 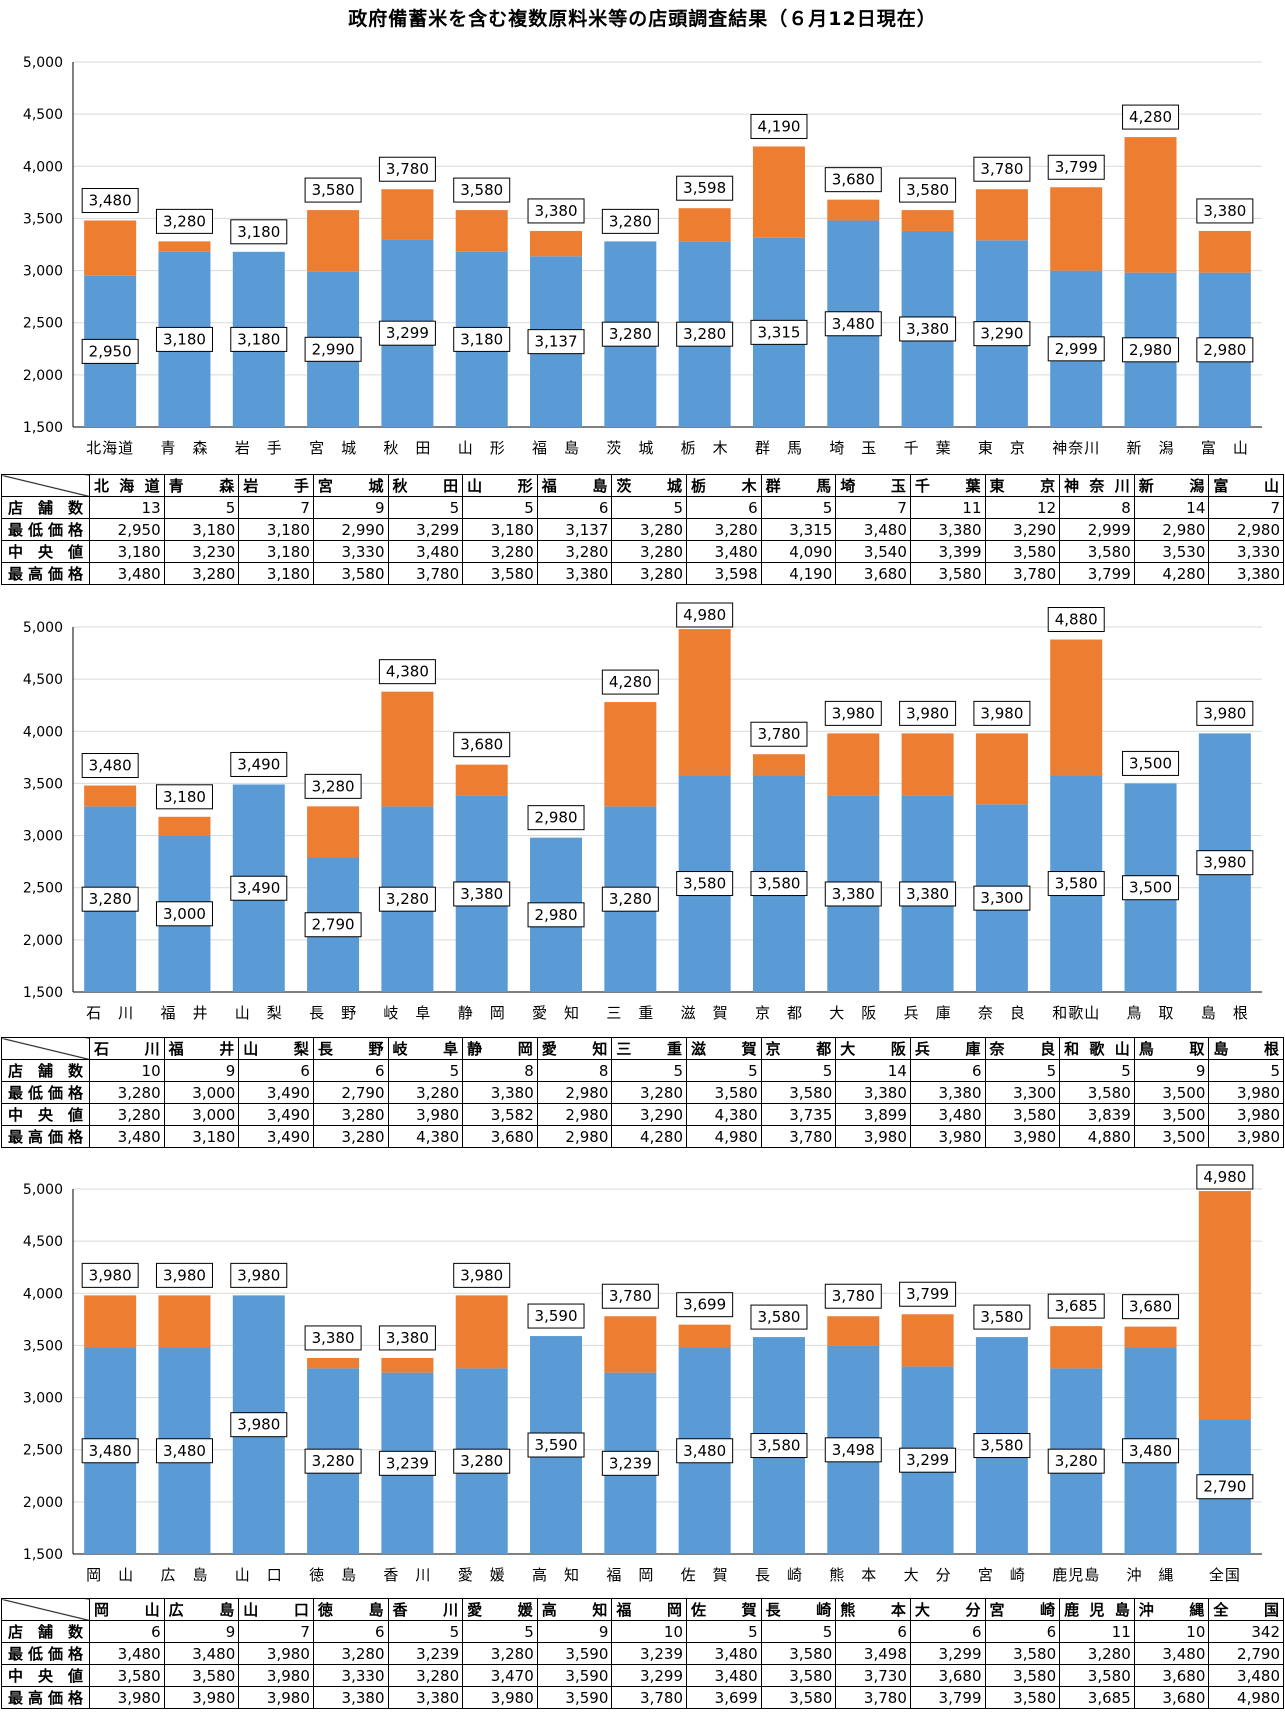 What do you see at coordinates (853, 448) in the screenshot?
I see `x-tick-label: 埼 玉` at bounding box center [853, 448].